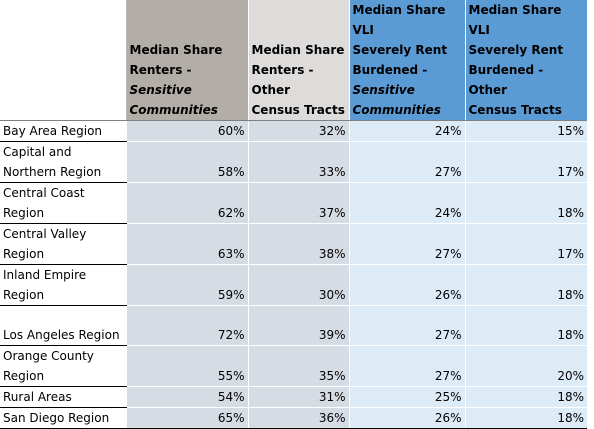 The height and width of the screenshot is (429, 594). I want to click on header-line: Renters - Other, so click(282, 80).